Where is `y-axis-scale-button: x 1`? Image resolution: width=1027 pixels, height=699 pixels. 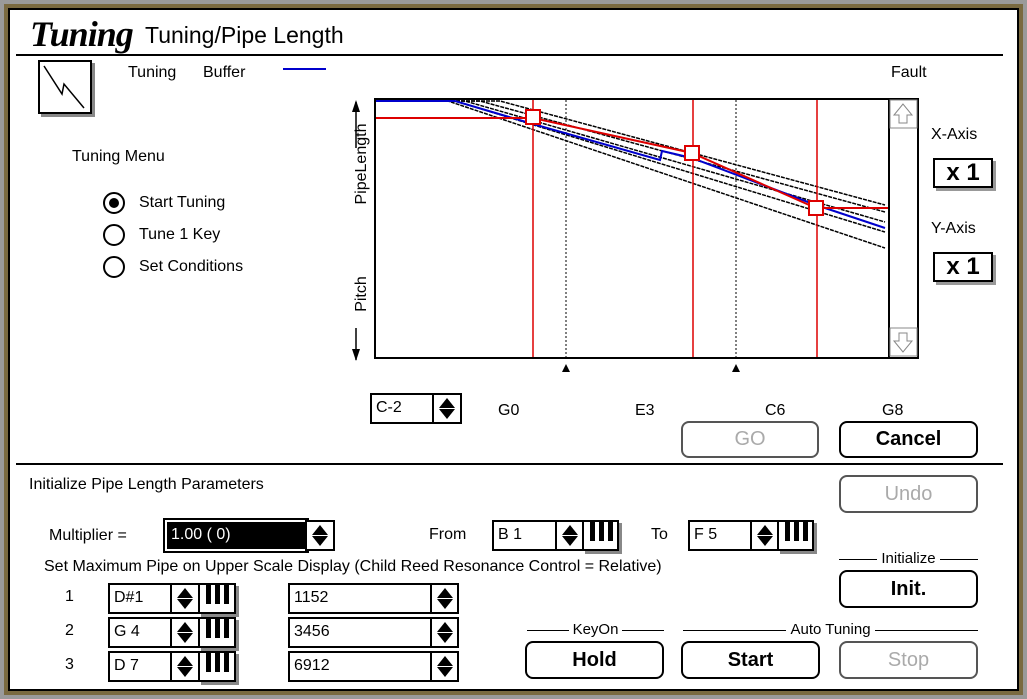 y-axis-scale-button: x 1 is located at coordinates (963, 267).